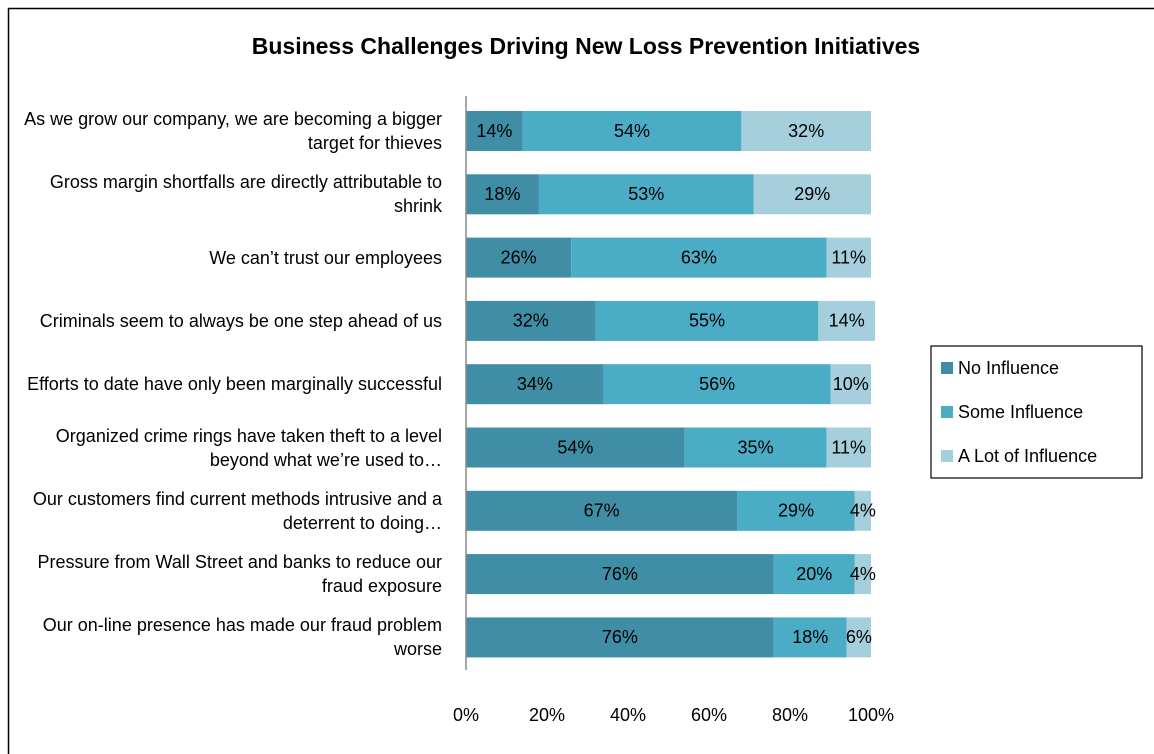  What do you see at coordinates (871, 715) in the screenshot?
I see `x-tick-label: 100%` at bounding box center [871, 715].